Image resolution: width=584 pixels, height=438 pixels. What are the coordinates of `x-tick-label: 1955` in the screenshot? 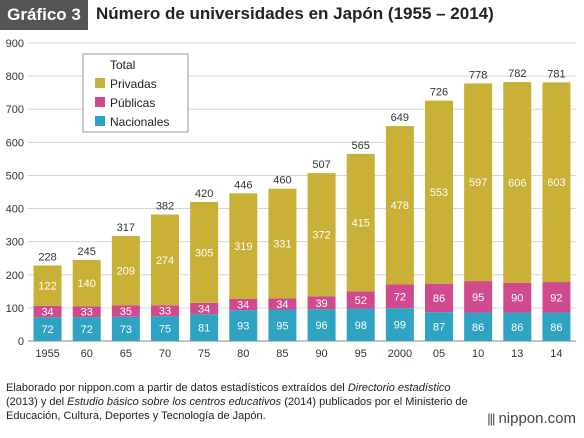 It's located at (47, 354).